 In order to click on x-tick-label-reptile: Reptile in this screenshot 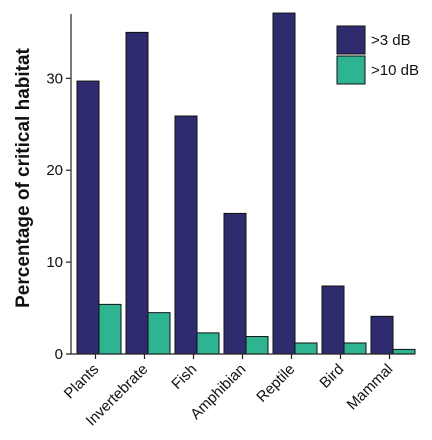, I will do `click(275, 383)`.